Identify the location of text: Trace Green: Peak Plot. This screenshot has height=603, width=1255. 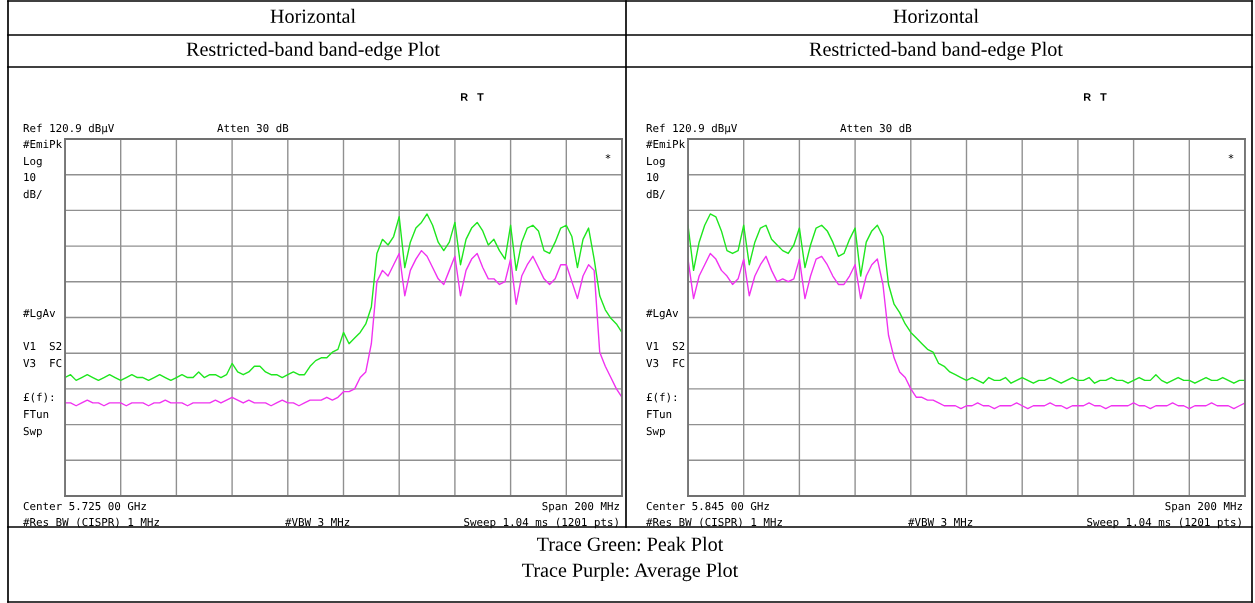
(630, 544).